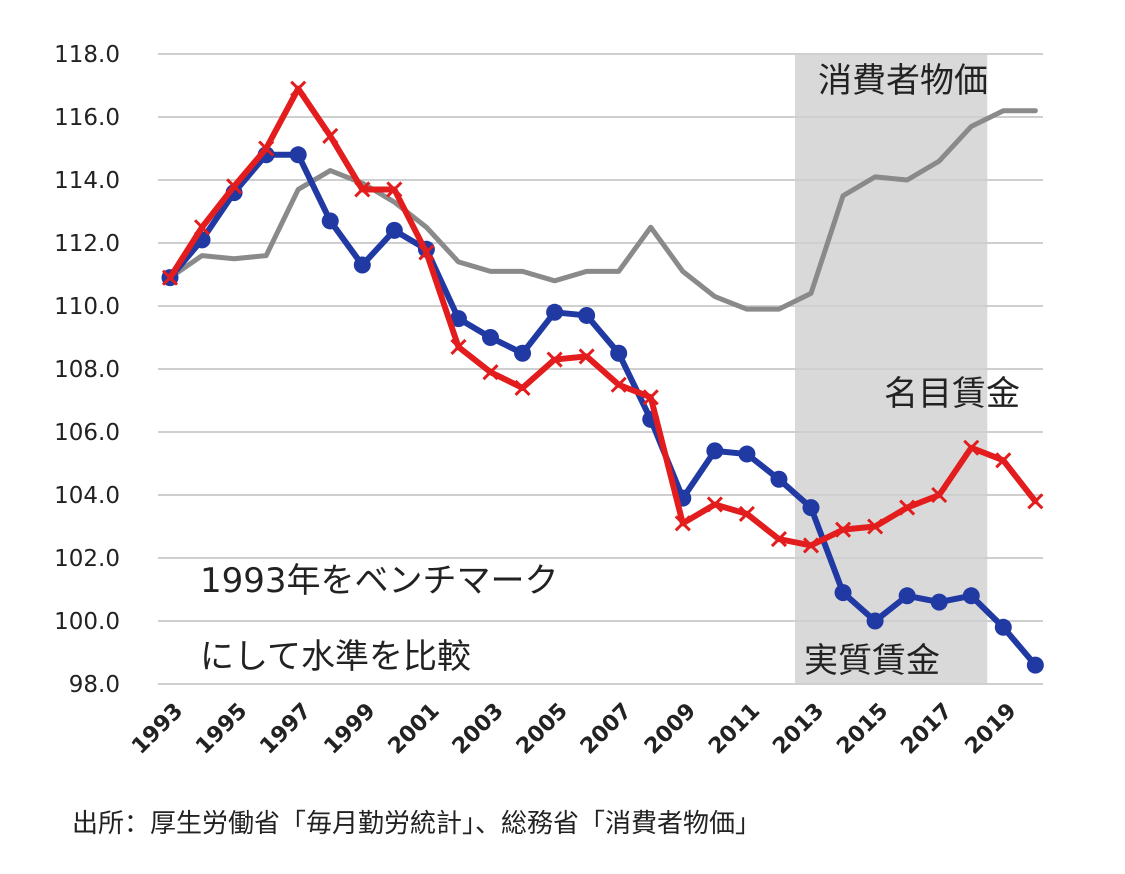 This screenshot has width=1125, height=874. I want to click on x-tick-label: 2005, so click(542, 729).